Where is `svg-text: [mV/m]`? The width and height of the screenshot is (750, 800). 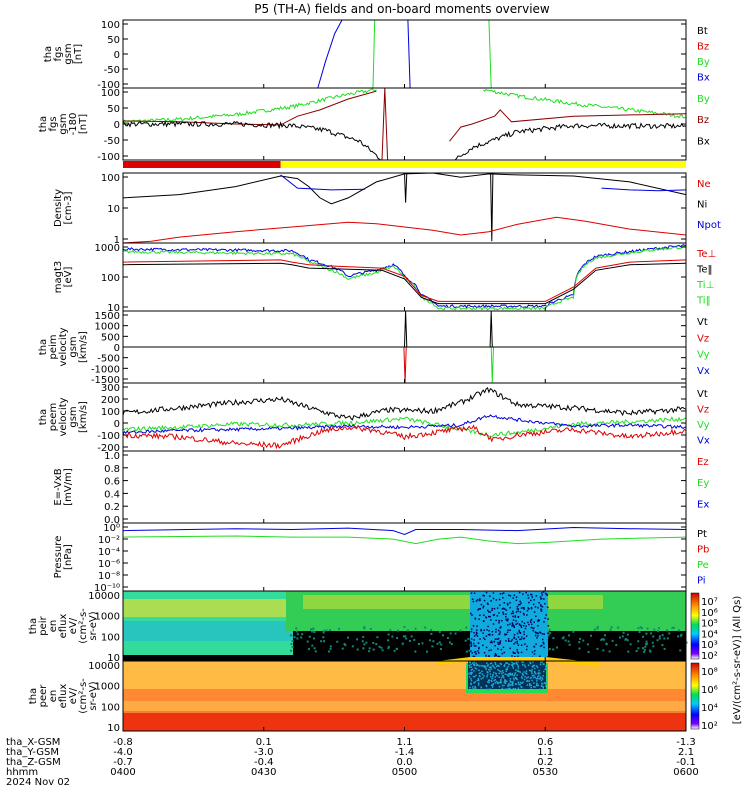 svg-text: [mV/m] is located at coordinates (68, 487).